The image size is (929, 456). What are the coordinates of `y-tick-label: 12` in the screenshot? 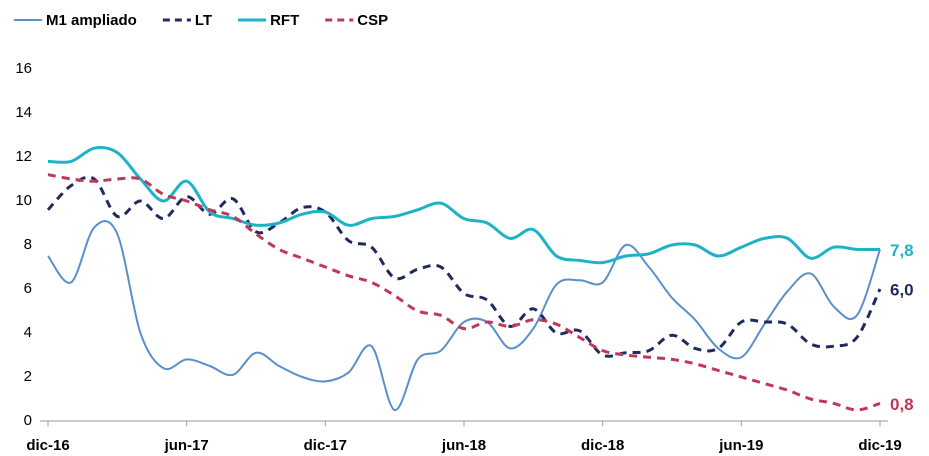 It's located at (23, 156).